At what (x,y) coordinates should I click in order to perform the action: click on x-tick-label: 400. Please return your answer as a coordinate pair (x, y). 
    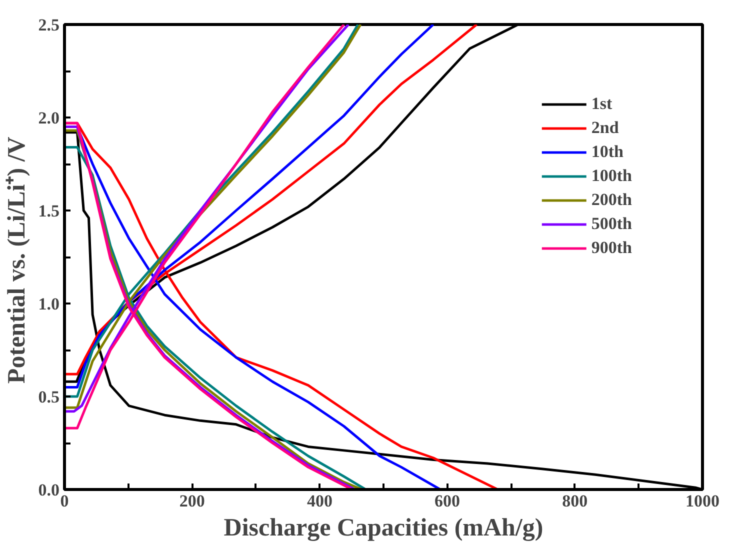
    Looking at the image, I should click on (319, 501).